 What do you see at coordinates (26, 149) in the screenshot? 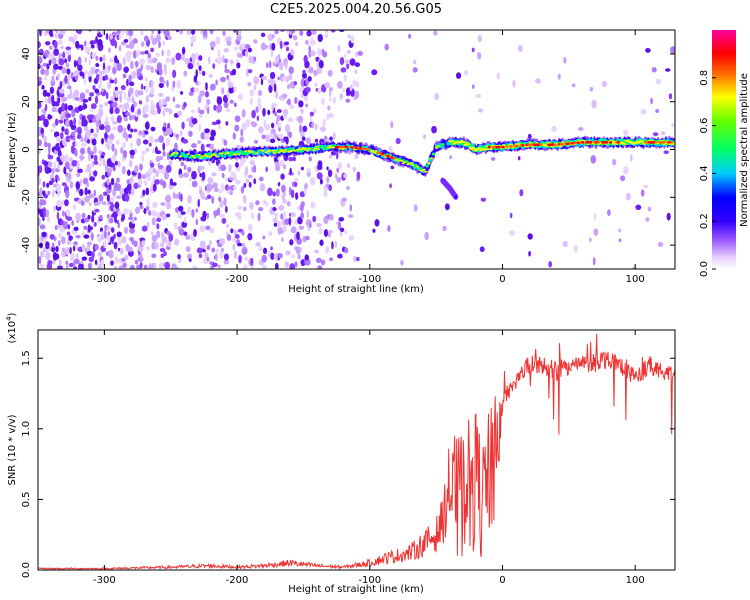
I see `spectrogram-y-tick-label: 0` at bounding box center [26, 149].